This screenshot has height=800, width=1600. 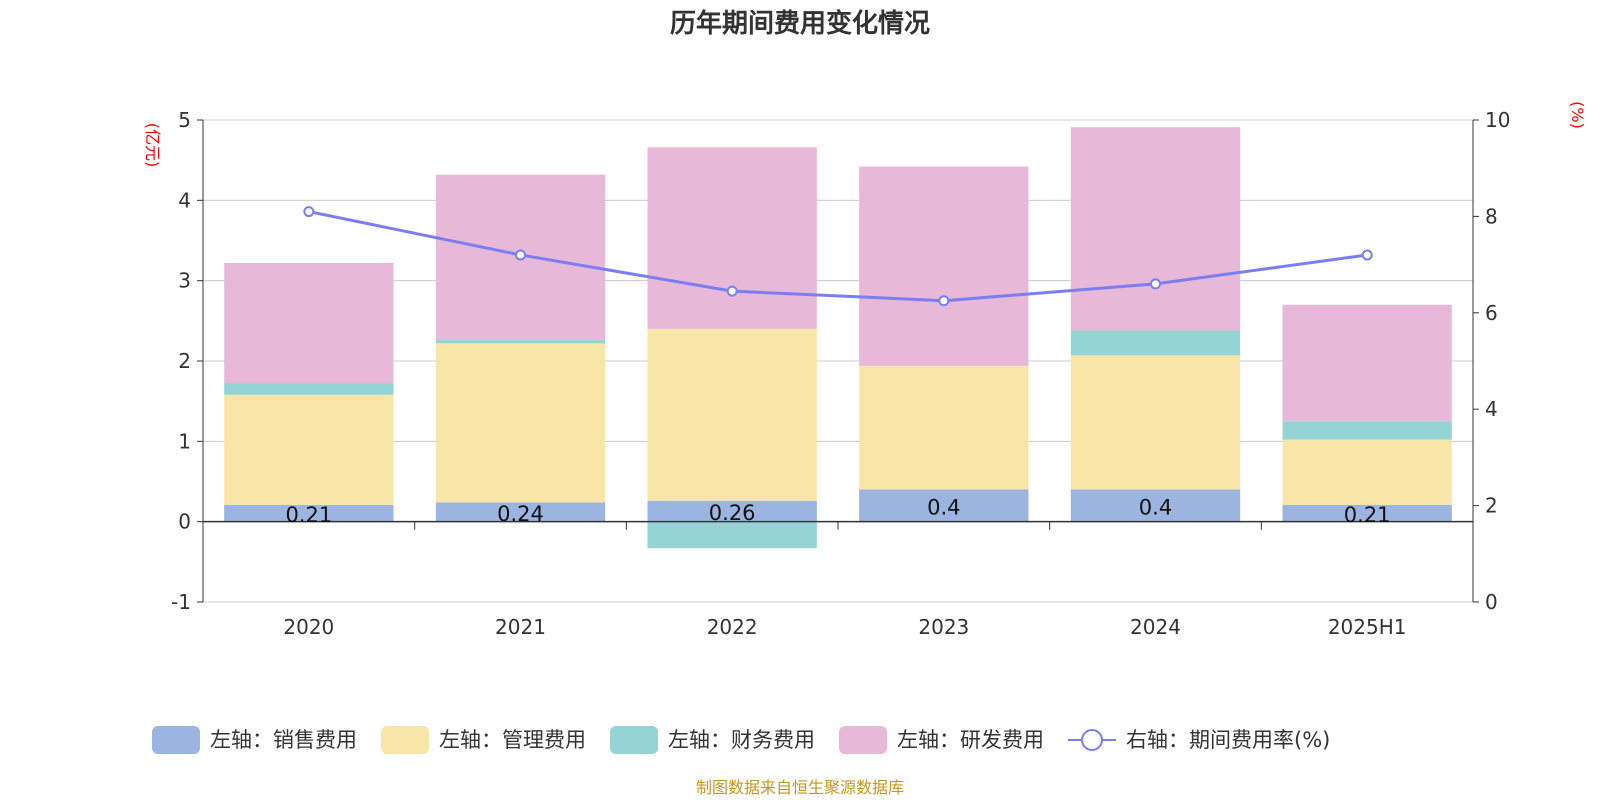 I want to click on legend-label: 左轴：财务费用, so click(x=741, y=740).